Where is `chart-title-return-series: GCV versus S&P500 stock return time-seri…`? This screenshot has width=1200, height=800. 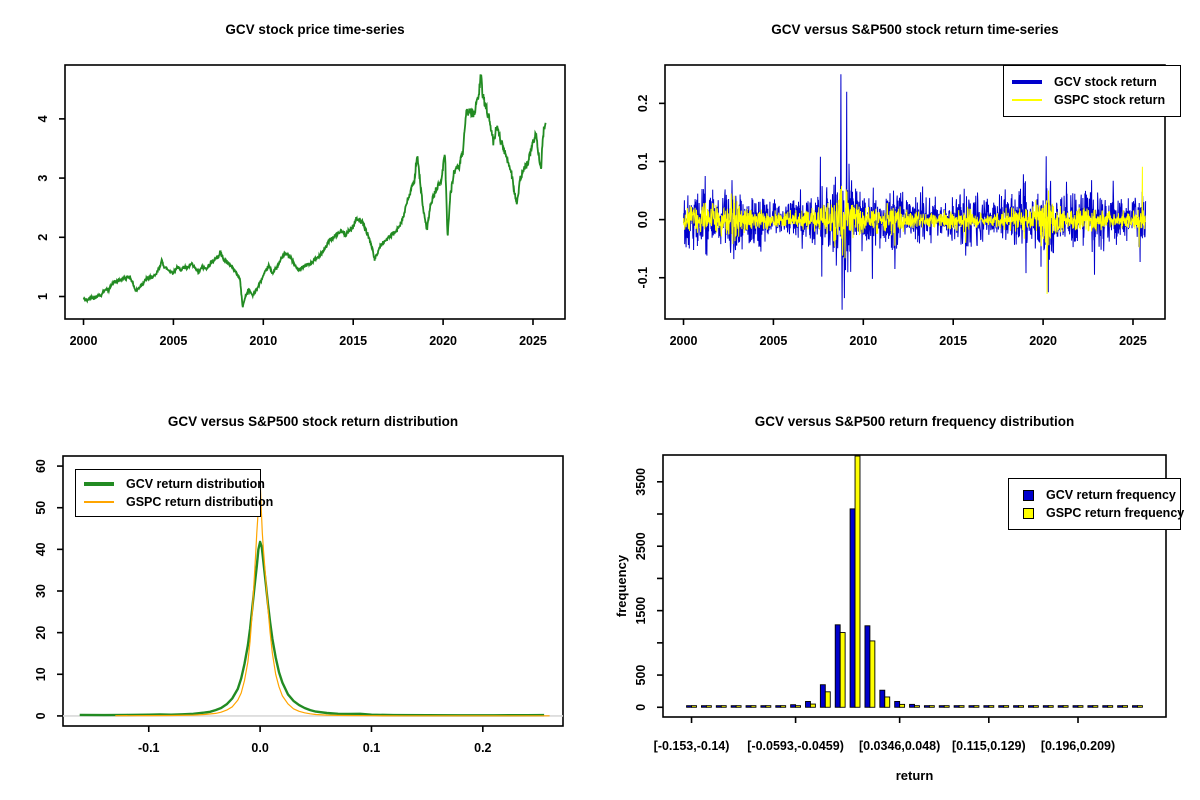 chart-title-return-series: GCV versus S&P500 stock return time-seri… is located at coordinates (915, 29).